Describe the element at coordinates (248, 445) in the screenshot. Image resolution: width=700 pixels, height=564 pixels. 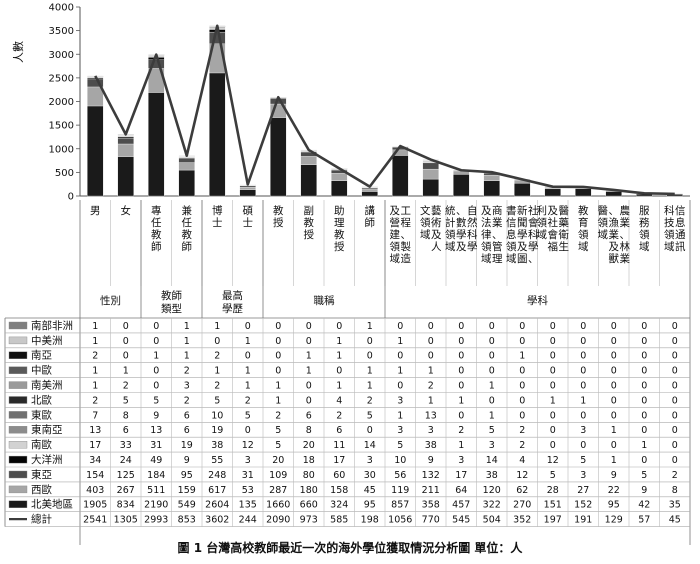
I see `data-cell: 12` at that location.